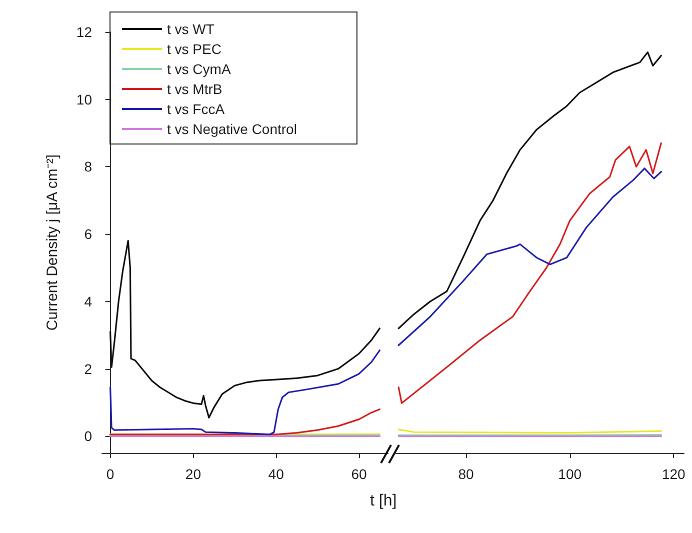 The height and width of the screenshot is (533, 692). What do you see at coordinates (88, 368) in the screenshot?
I see `y-tick-label: 2` at bounding box center [88, 368].